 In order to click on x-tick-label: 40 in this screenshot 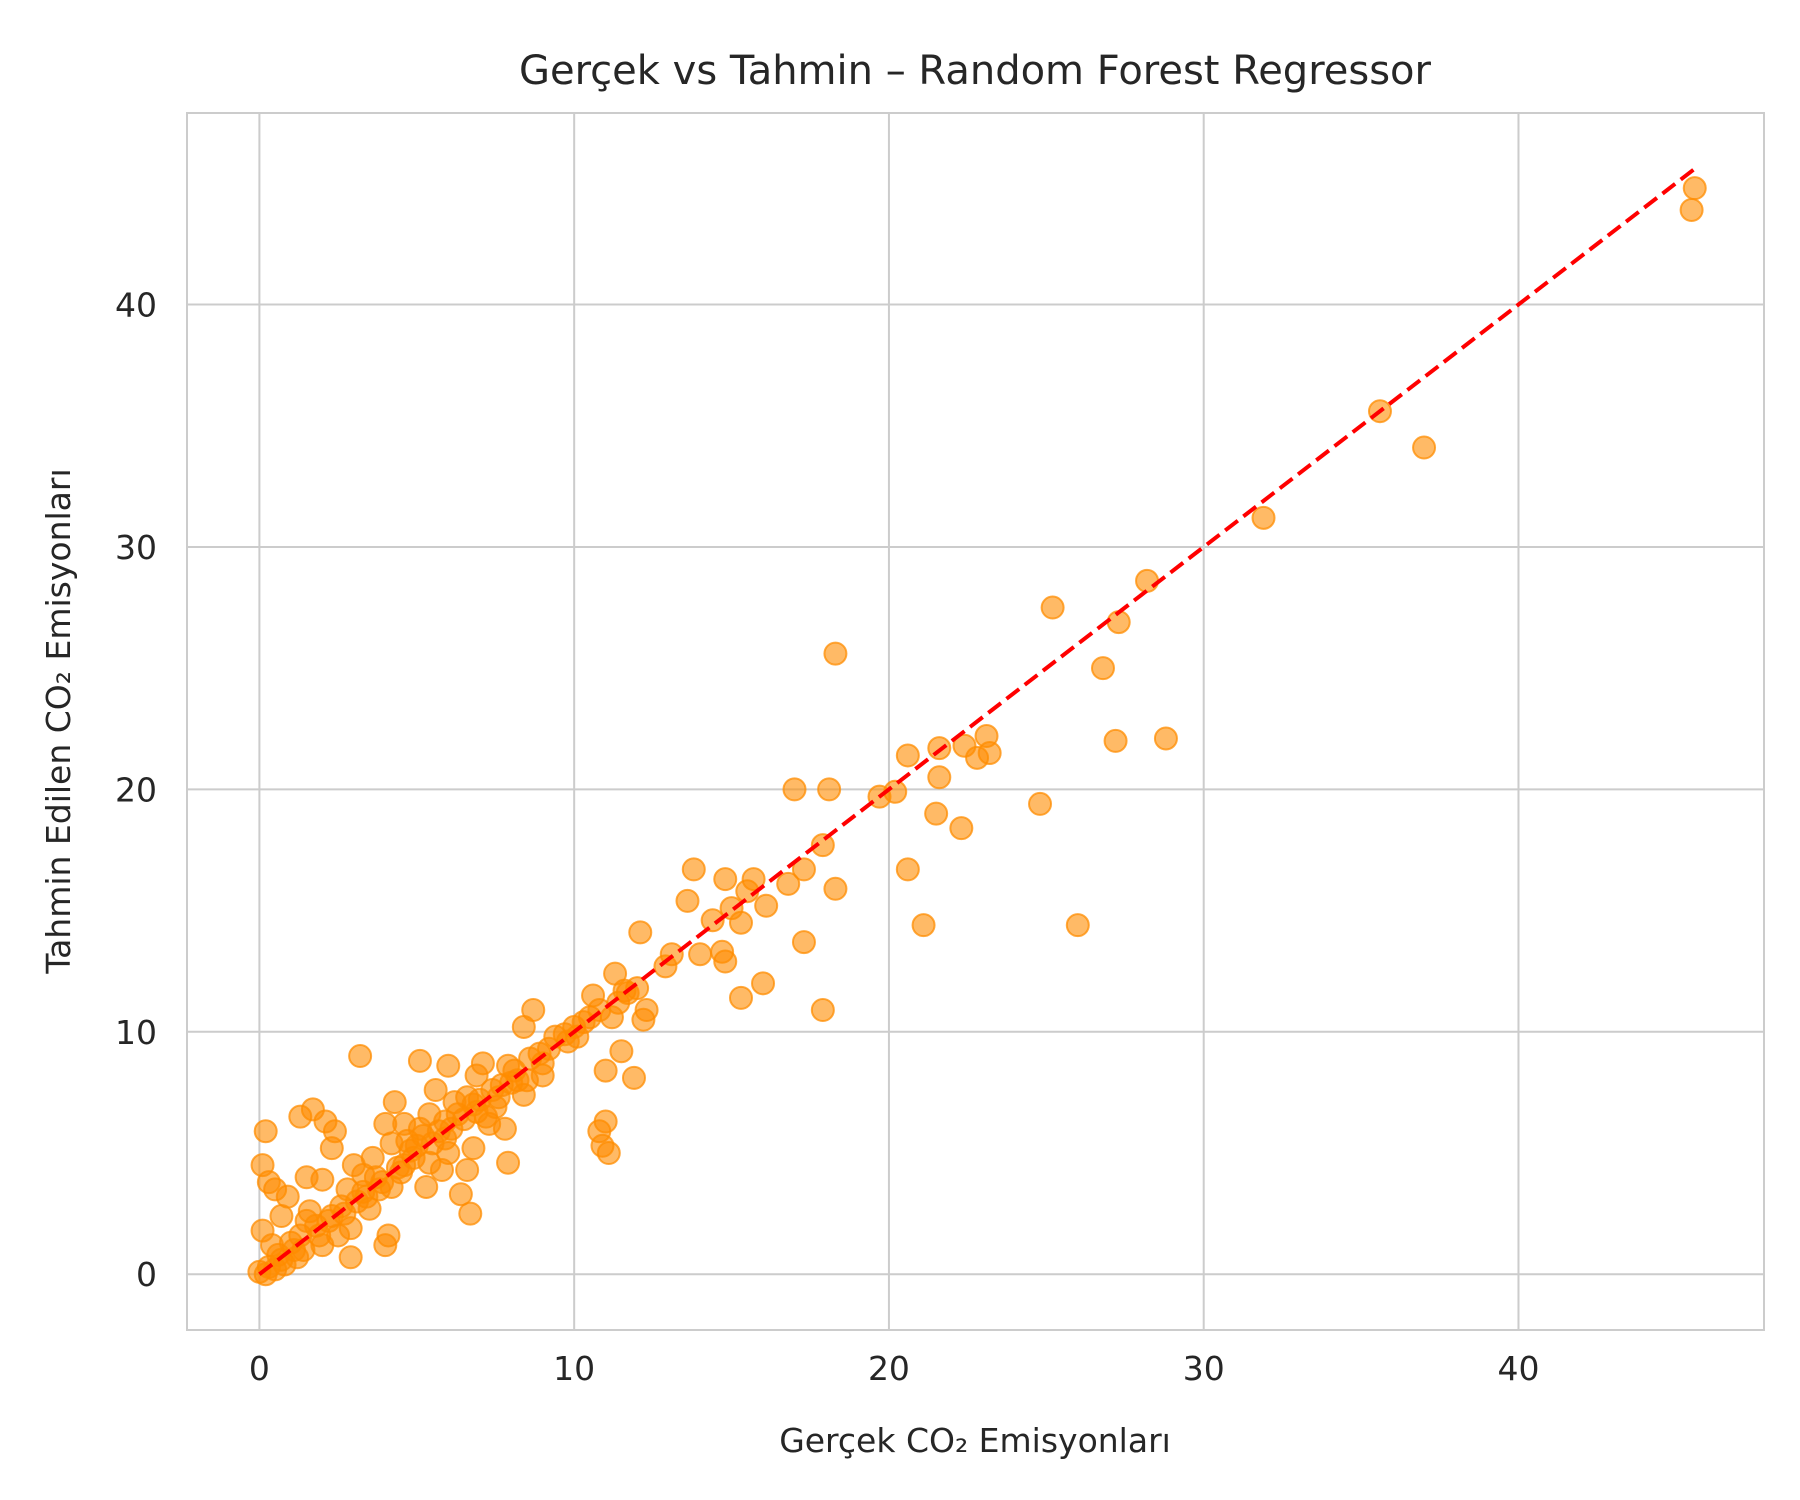, I will do `click(1518, 1368)`.